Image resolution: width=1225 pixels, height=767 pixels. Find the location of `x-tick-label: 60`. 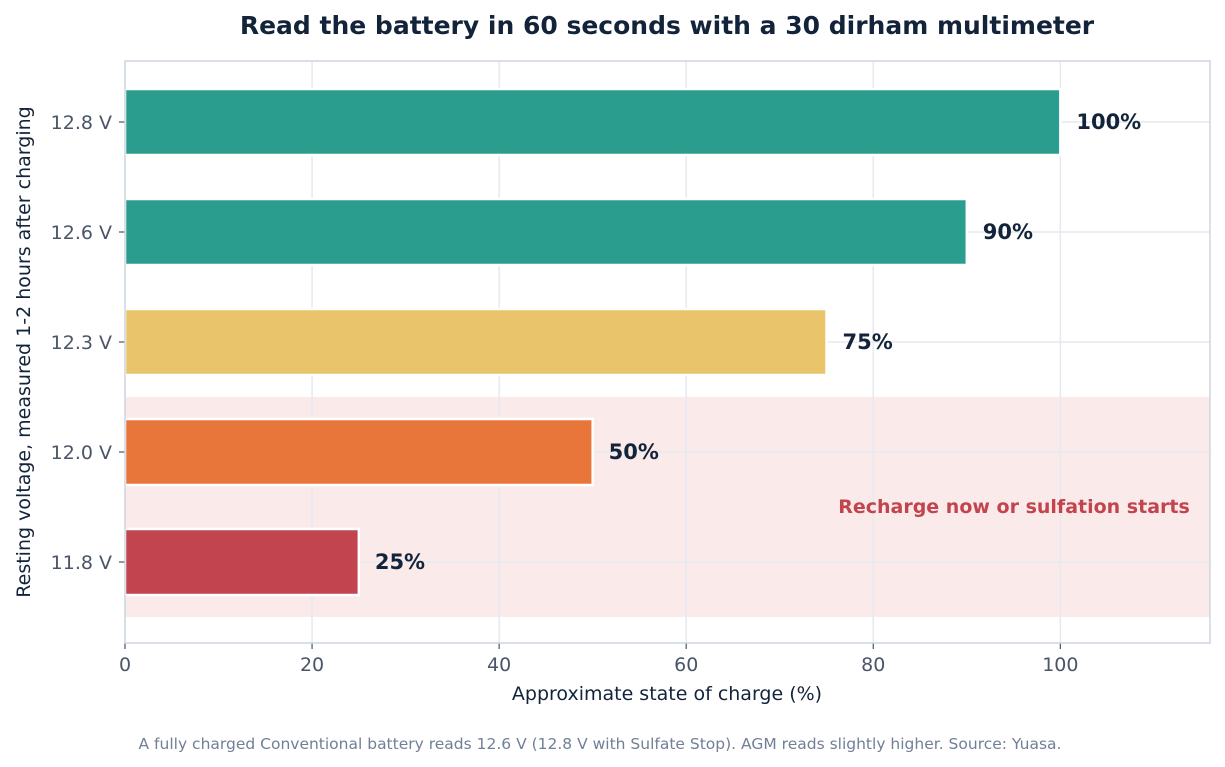

x-tick-label: 60 is located at coordinates (686, 665).